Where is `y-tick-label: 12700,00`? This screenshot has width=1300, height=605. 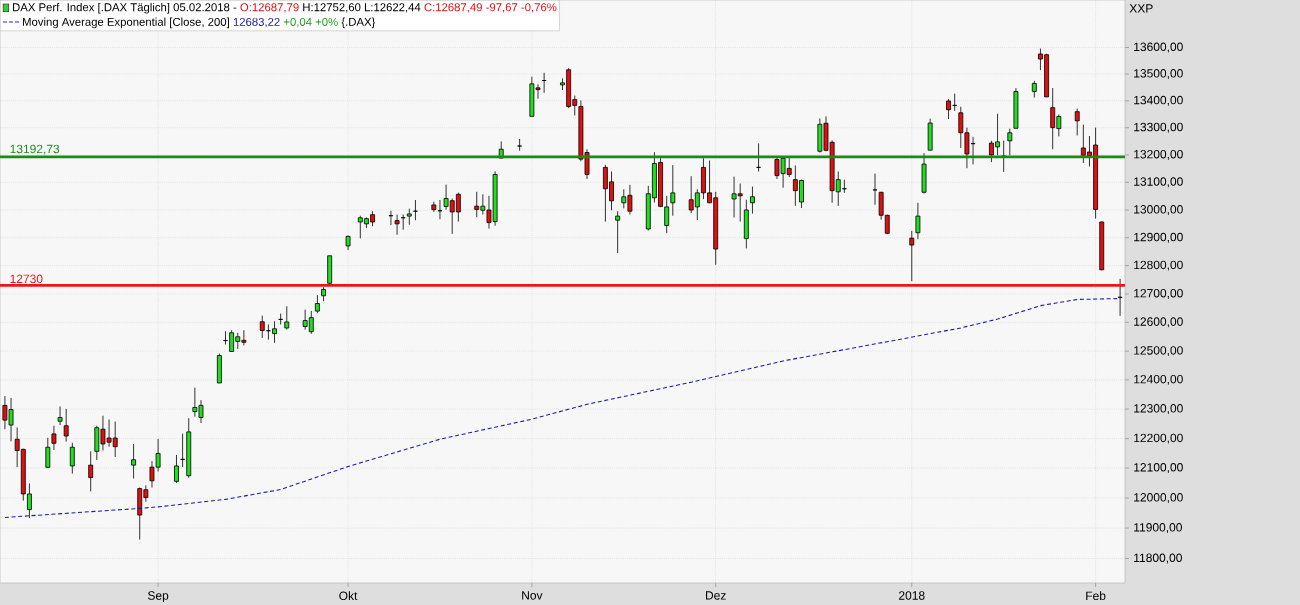 y-tick-label: 12700,00 is located at coordinates (1158, 293).